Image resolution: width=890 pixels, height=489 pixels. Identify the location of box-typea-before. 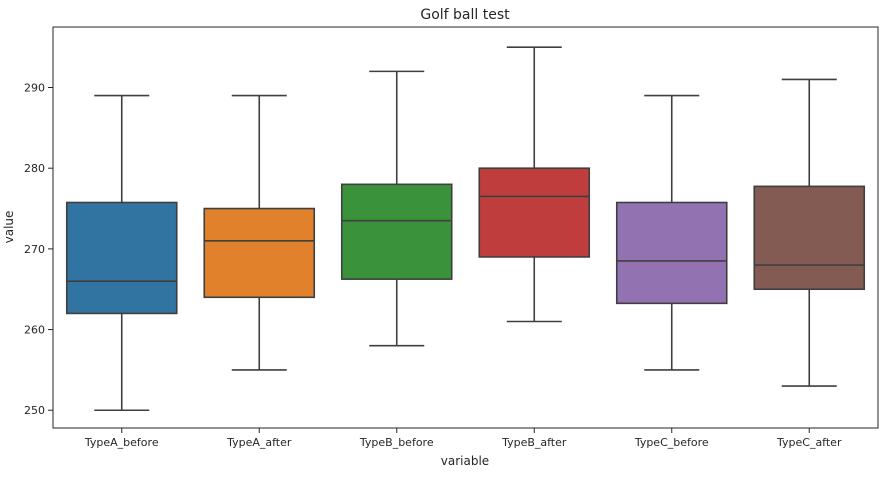
(121, 258).